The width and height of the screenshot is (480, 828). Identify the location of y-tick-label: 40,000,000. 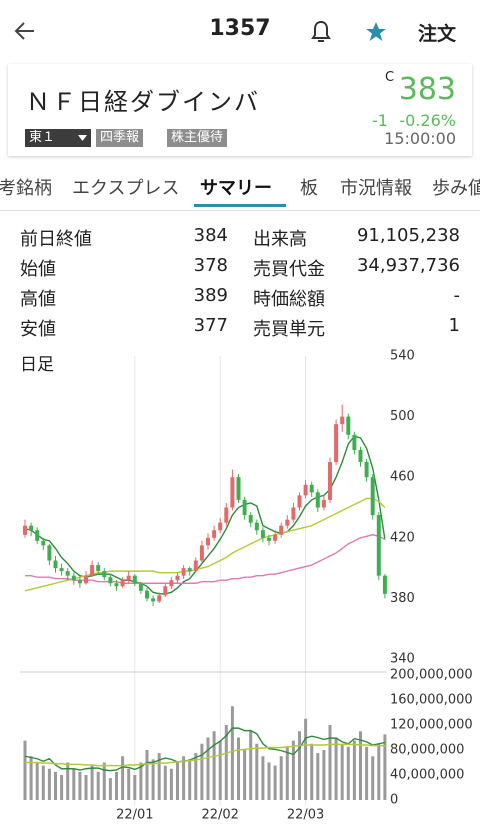
(427, 775).